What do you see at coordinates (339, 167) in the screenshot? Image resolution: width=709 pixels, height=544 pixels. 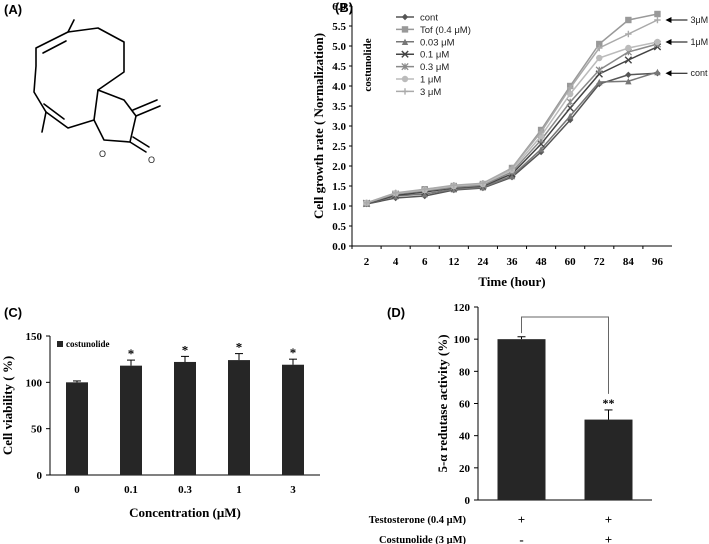 I see `y-tick-label: 2.0` at bounding box center [339, 167].